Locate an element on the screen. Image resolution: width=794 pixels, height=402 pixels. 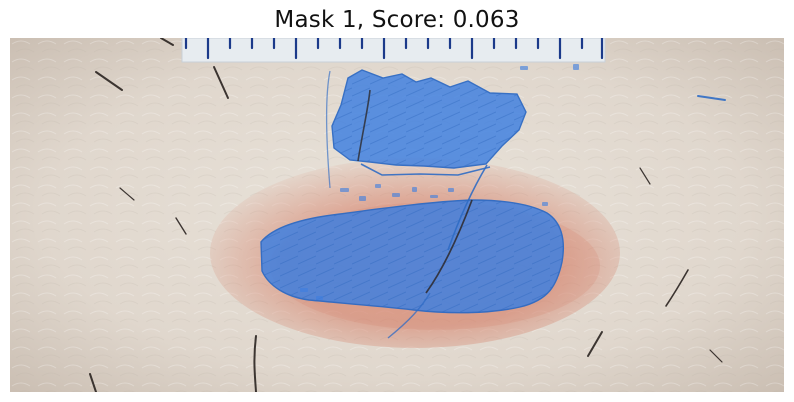
figure-title: Mask 1, Score: 0.063 is located at coordinates (397, 20).